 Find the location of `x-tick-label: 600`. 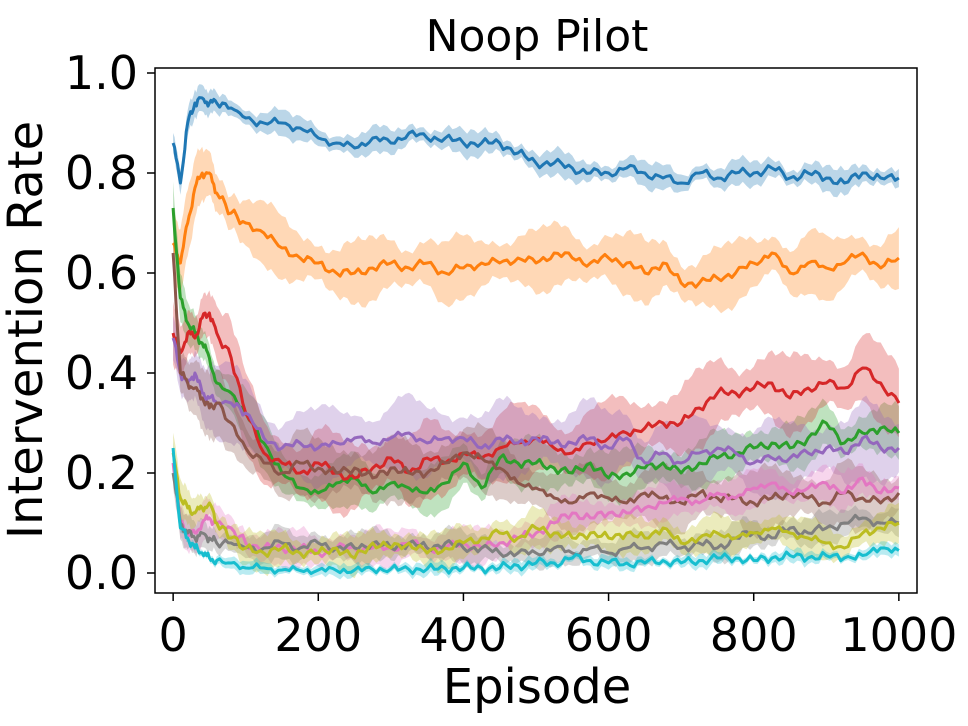

x-tick-label: 600 is located at coordinates (609, 635).